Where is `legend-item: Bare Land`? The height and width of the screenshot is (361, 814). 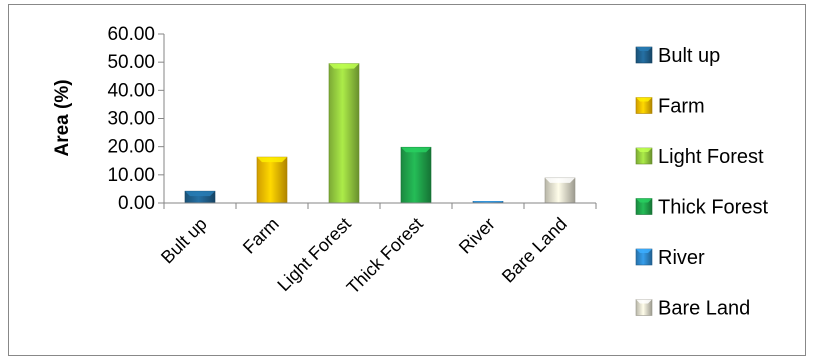 legend-item: Bare Land is located at coordinates (692, 309).